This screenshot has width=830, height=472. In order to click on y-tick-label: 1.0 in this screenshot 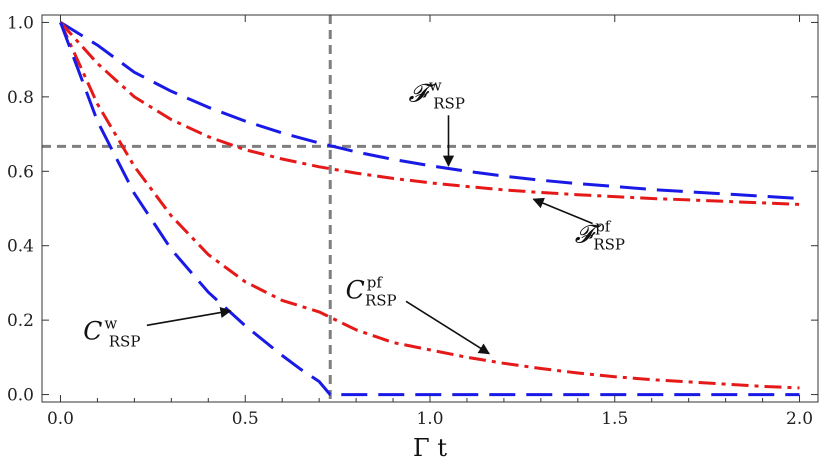, I will do `click(20, 23)`.